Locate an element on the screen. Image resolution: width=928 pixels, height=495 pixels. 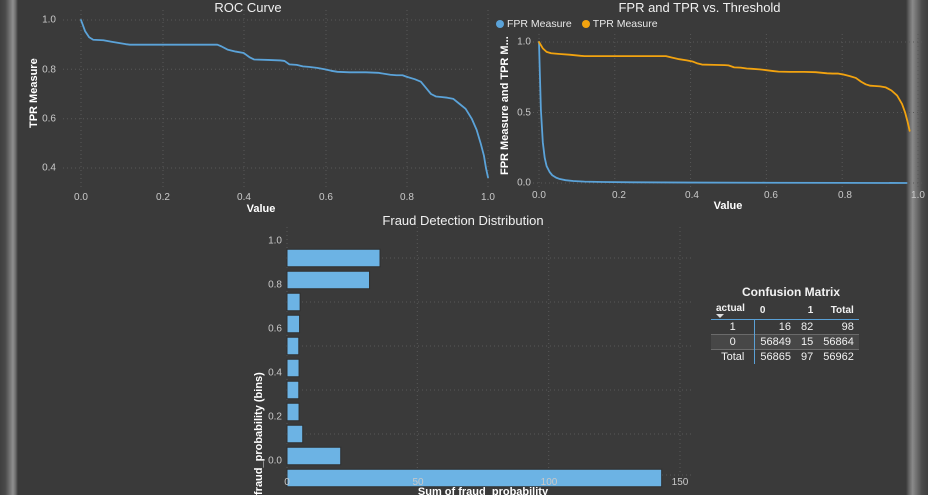
confusion-matrix-cell: 16 is located at coordinates (784, 327).